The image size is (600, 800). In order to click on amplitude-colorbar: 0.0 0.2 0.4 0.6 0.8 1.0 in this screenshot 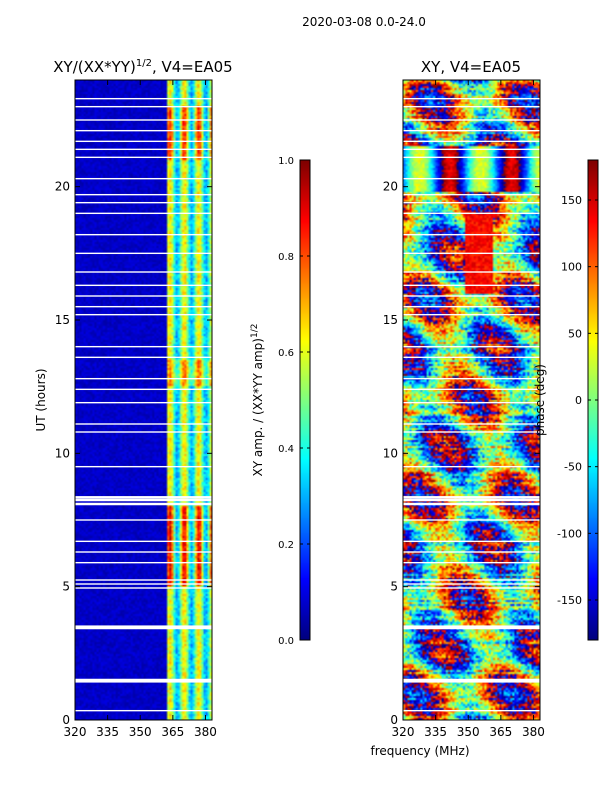, I will do `click(294, 401)`.